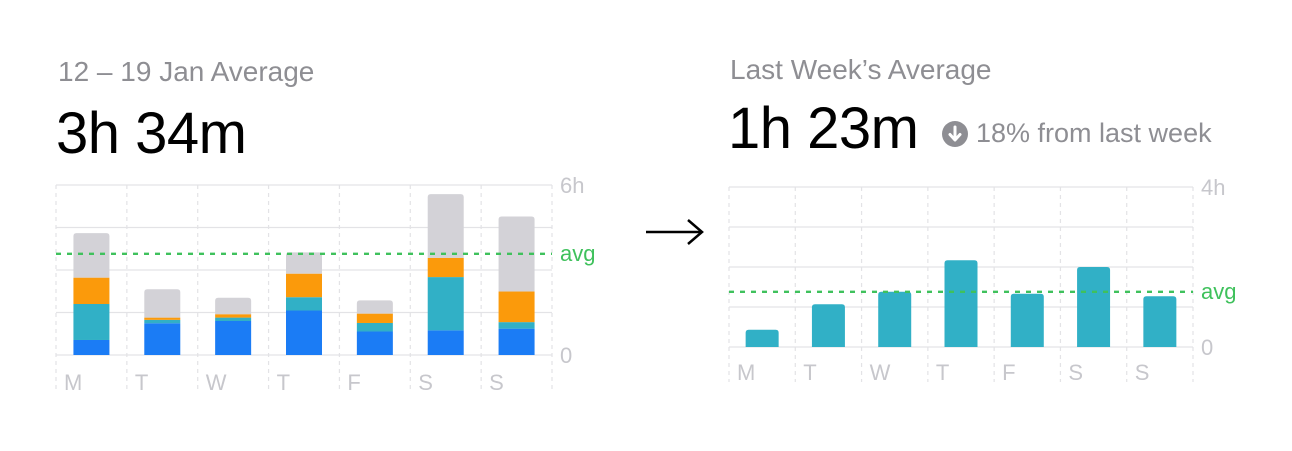 The image size is (1292, 451). Describe the element at coordinates (955, 133) in the screenshot. I see `arrow-down-circle-icon` at that location.